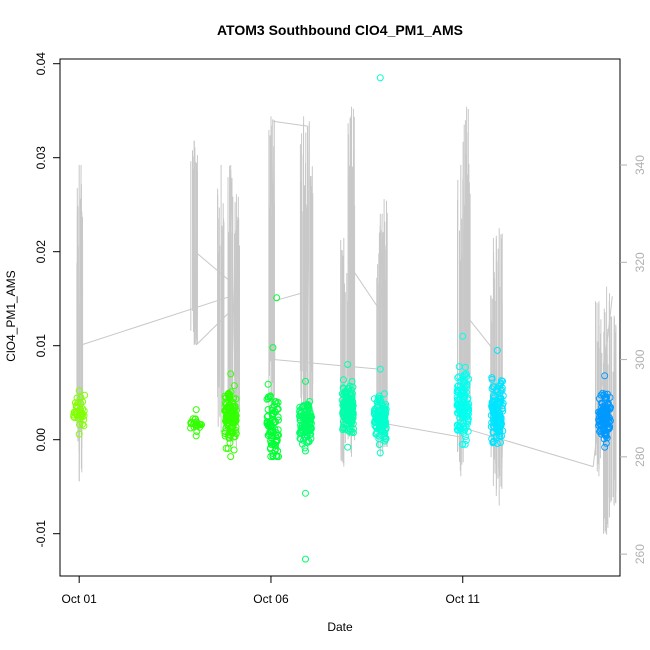 Image resolution: width=650 pixels, height=650 pixels. I want to click on y-right-axis: 260 280 300 320 340, so click(633, 359).